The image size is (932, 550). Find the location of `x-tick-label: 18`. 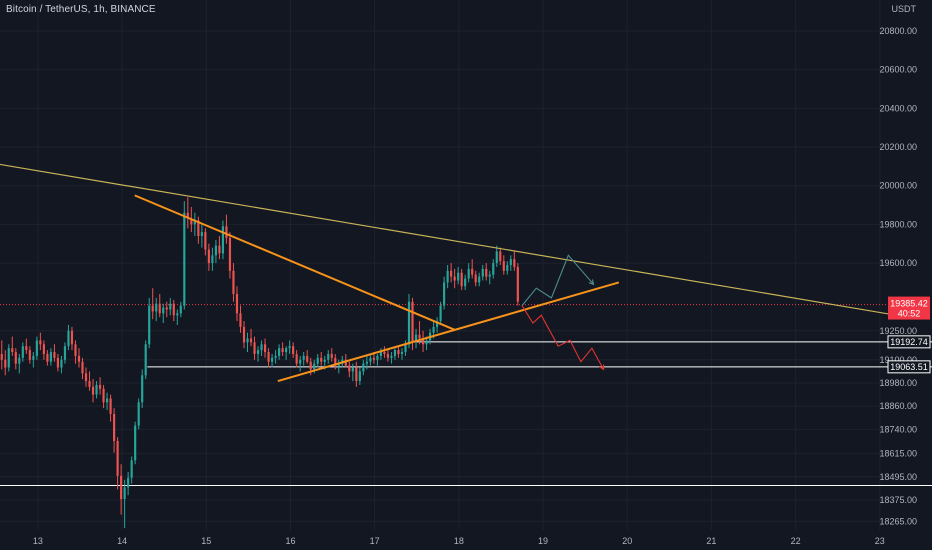

x-tick-label: 18 is located at coordinates (459, 541).